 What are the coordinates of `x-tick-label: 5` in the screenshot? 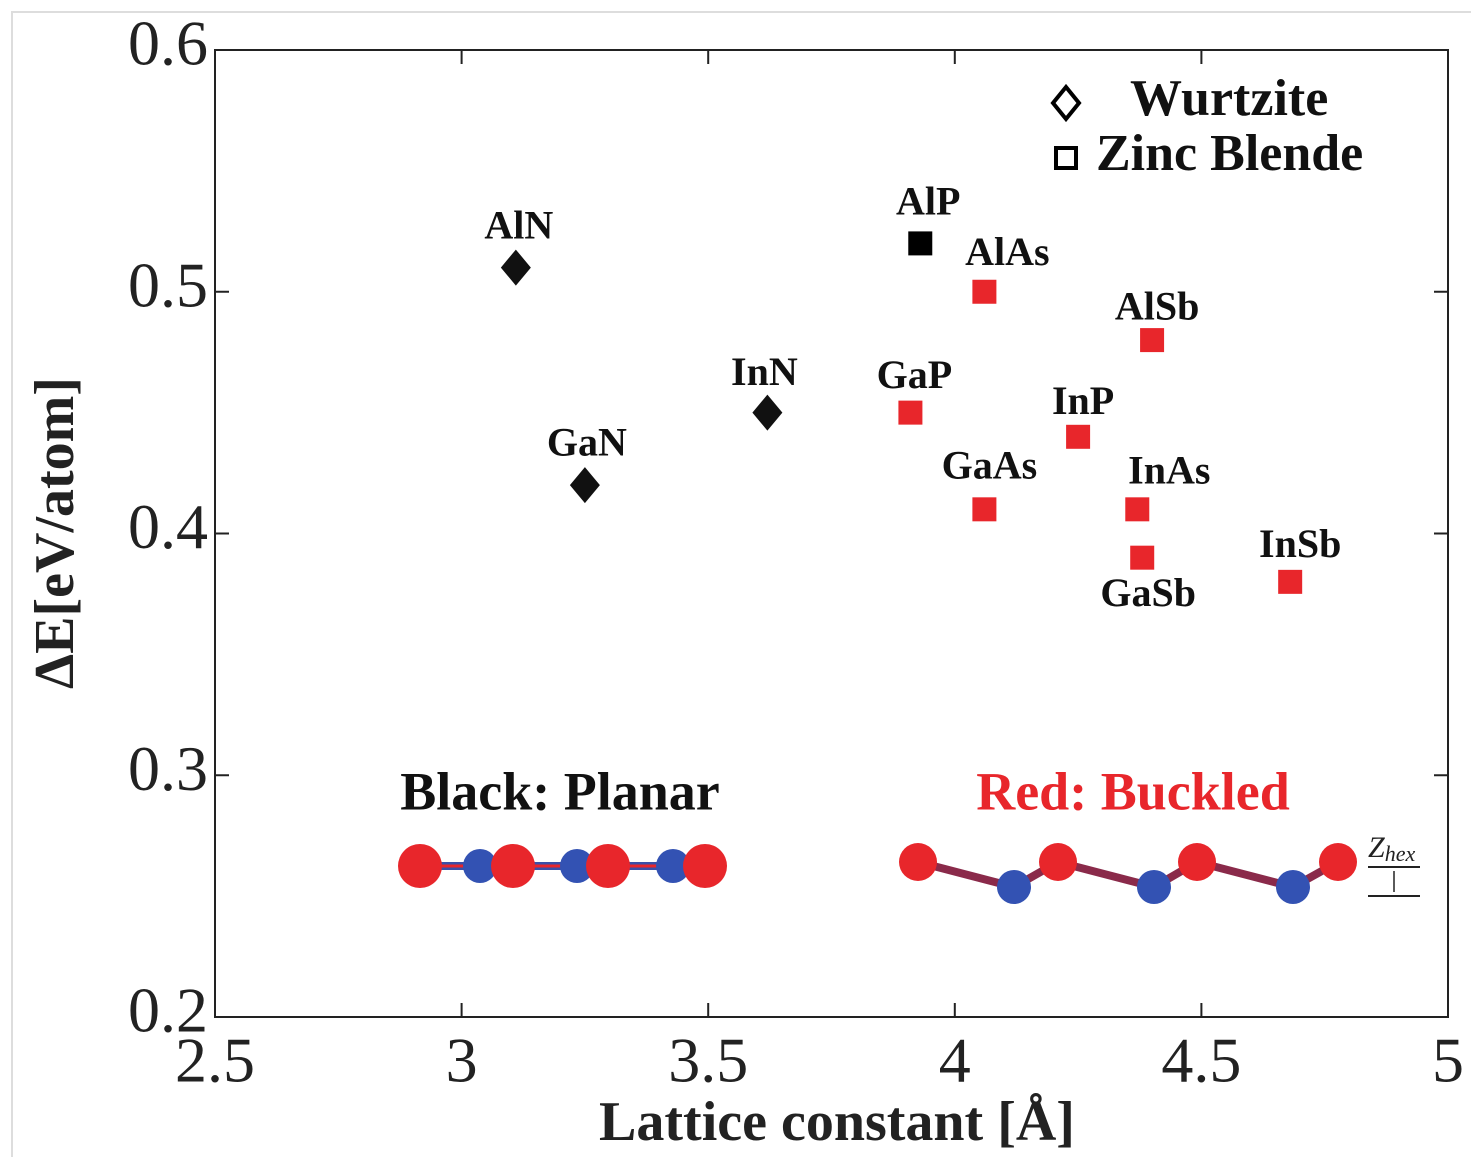 It's located at (1448, 1060).